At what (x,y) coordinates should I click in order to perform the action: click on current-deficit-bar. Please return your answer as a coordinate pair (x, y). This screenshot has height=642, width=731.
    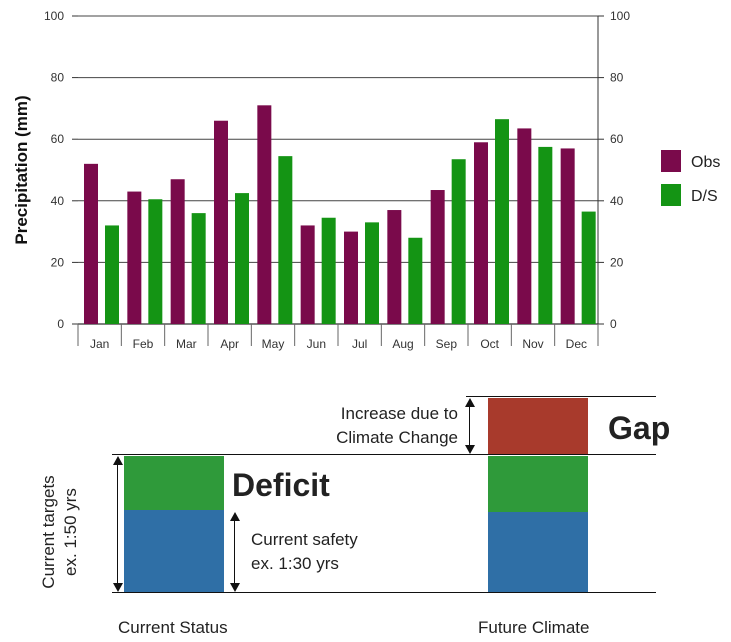
    Looking at the image, I should click on (174, 483).